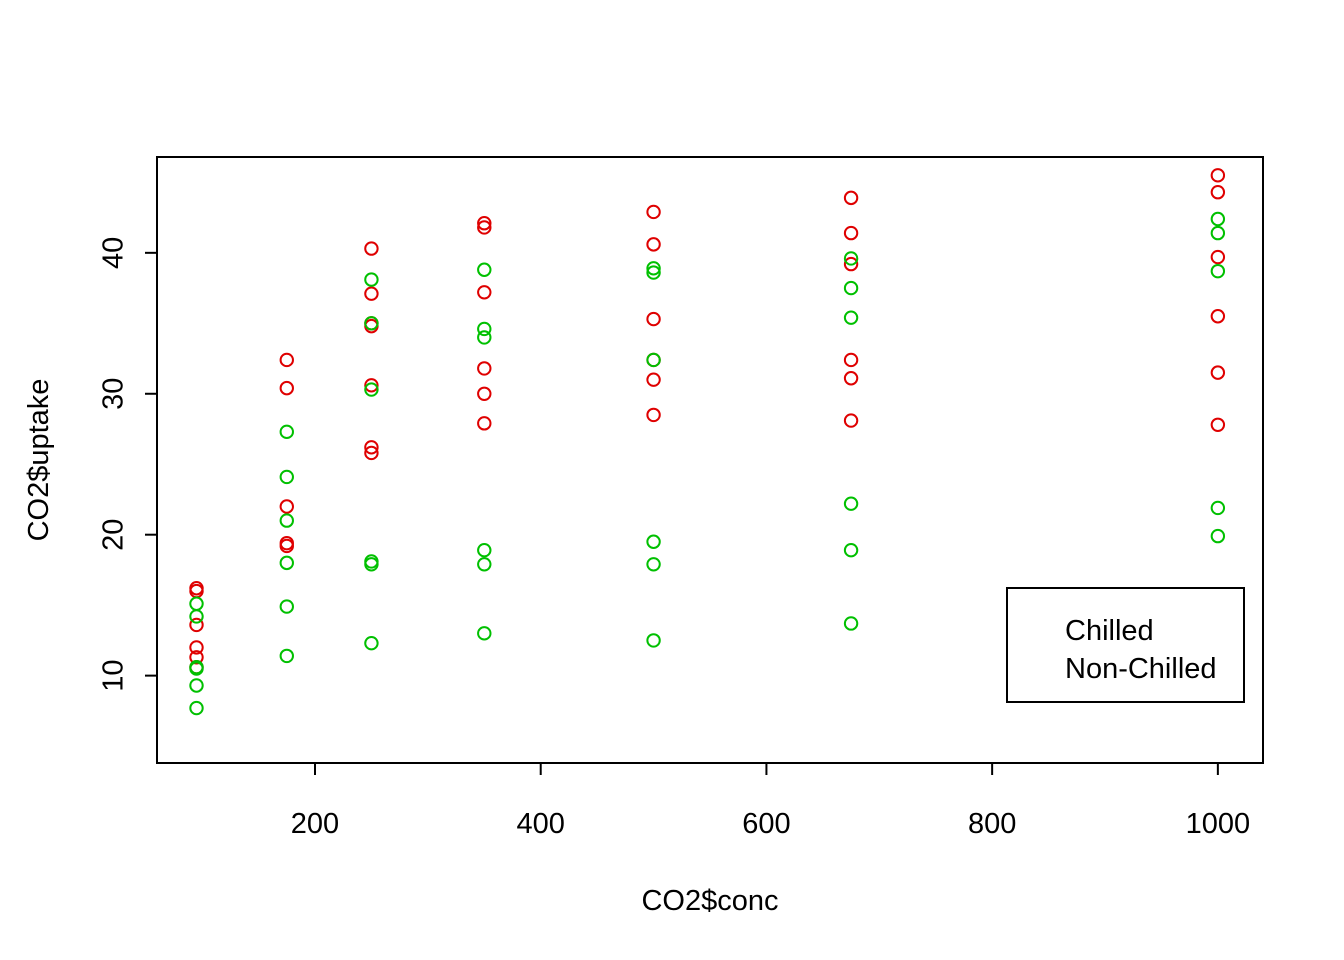 The width and height of the screenshot is (1344, 960). What do you see at coordinates (114, 394) in the screenshot?
I see `y-tick-label: 30` at bounding box center [114, 394].